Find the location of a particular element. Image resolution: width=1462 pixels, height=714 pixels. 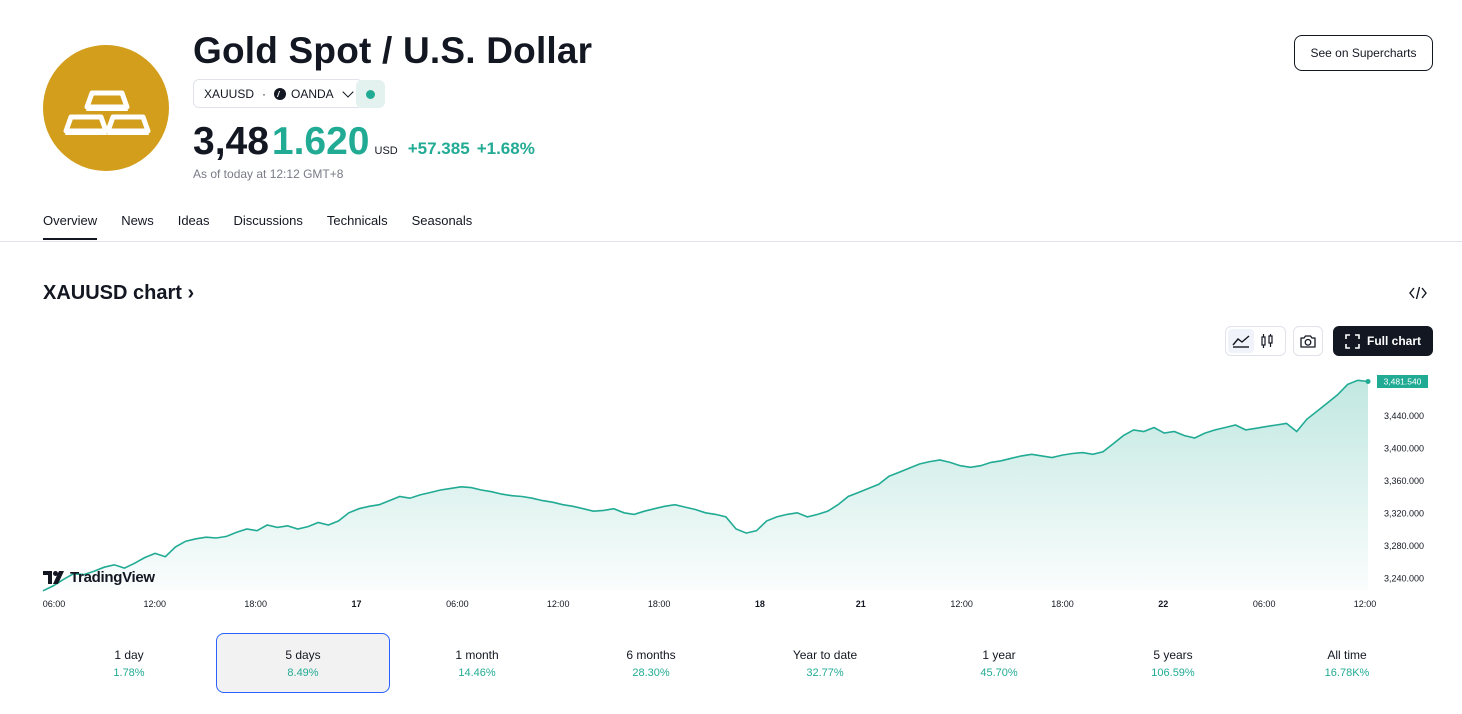

gold-bars-logo is located at coordinates (106, 108).